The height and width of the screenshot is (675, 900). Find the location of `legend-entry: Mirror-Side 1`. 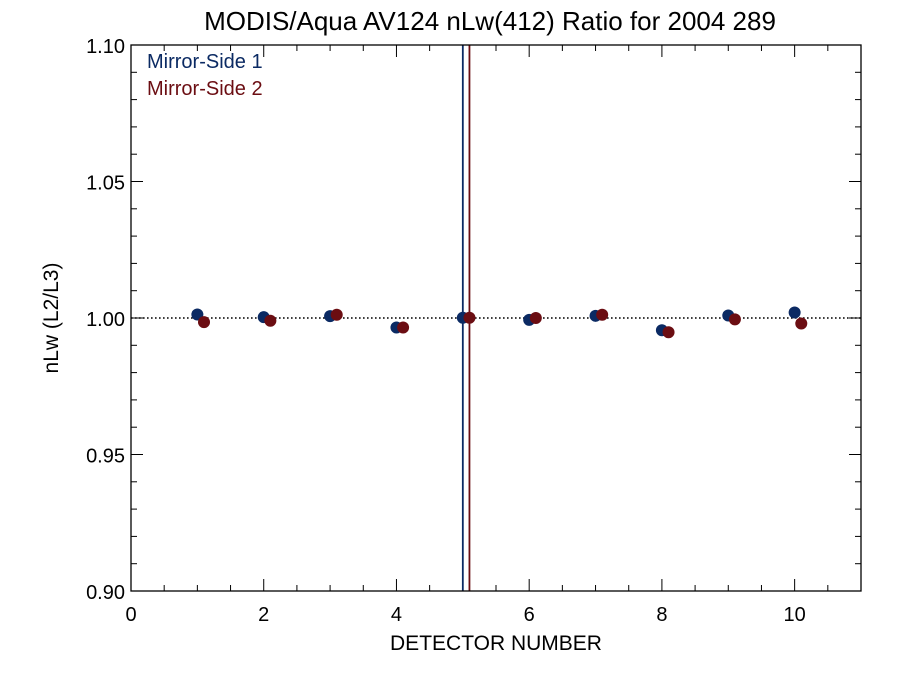

legend-entry: Mirror-Side 1 is located at coordinates (205, 62).